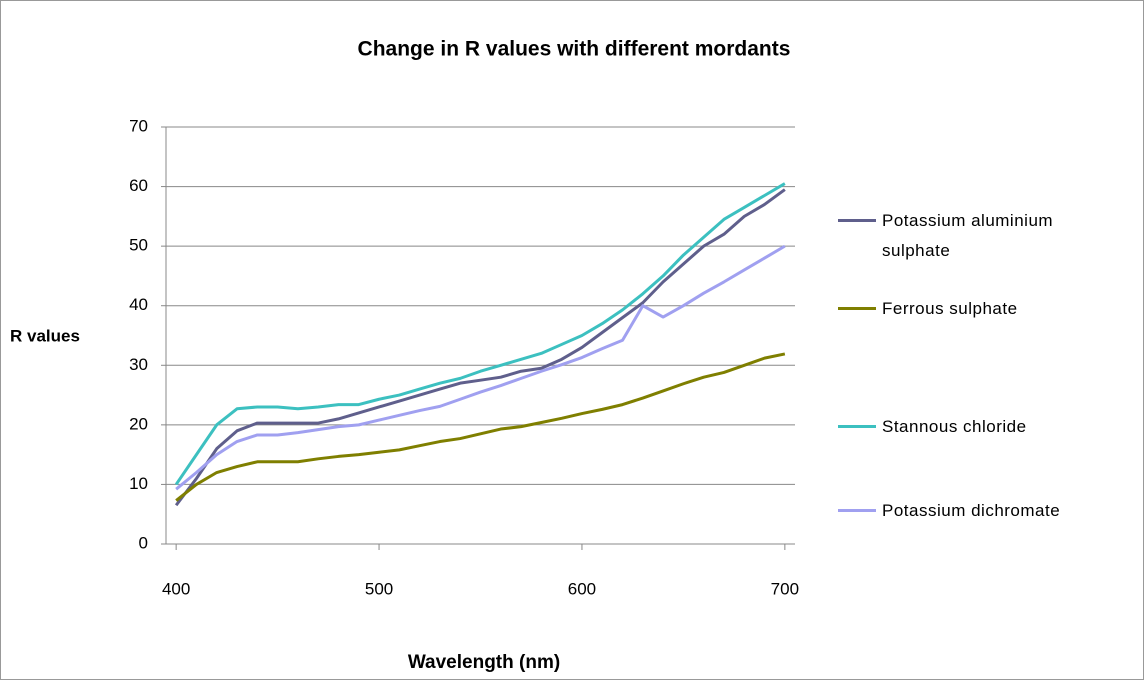  What do you see at coordinates (138, 185) in the screenshot?
I see `y-tick-label: 60` at bounding box center [138, 185].